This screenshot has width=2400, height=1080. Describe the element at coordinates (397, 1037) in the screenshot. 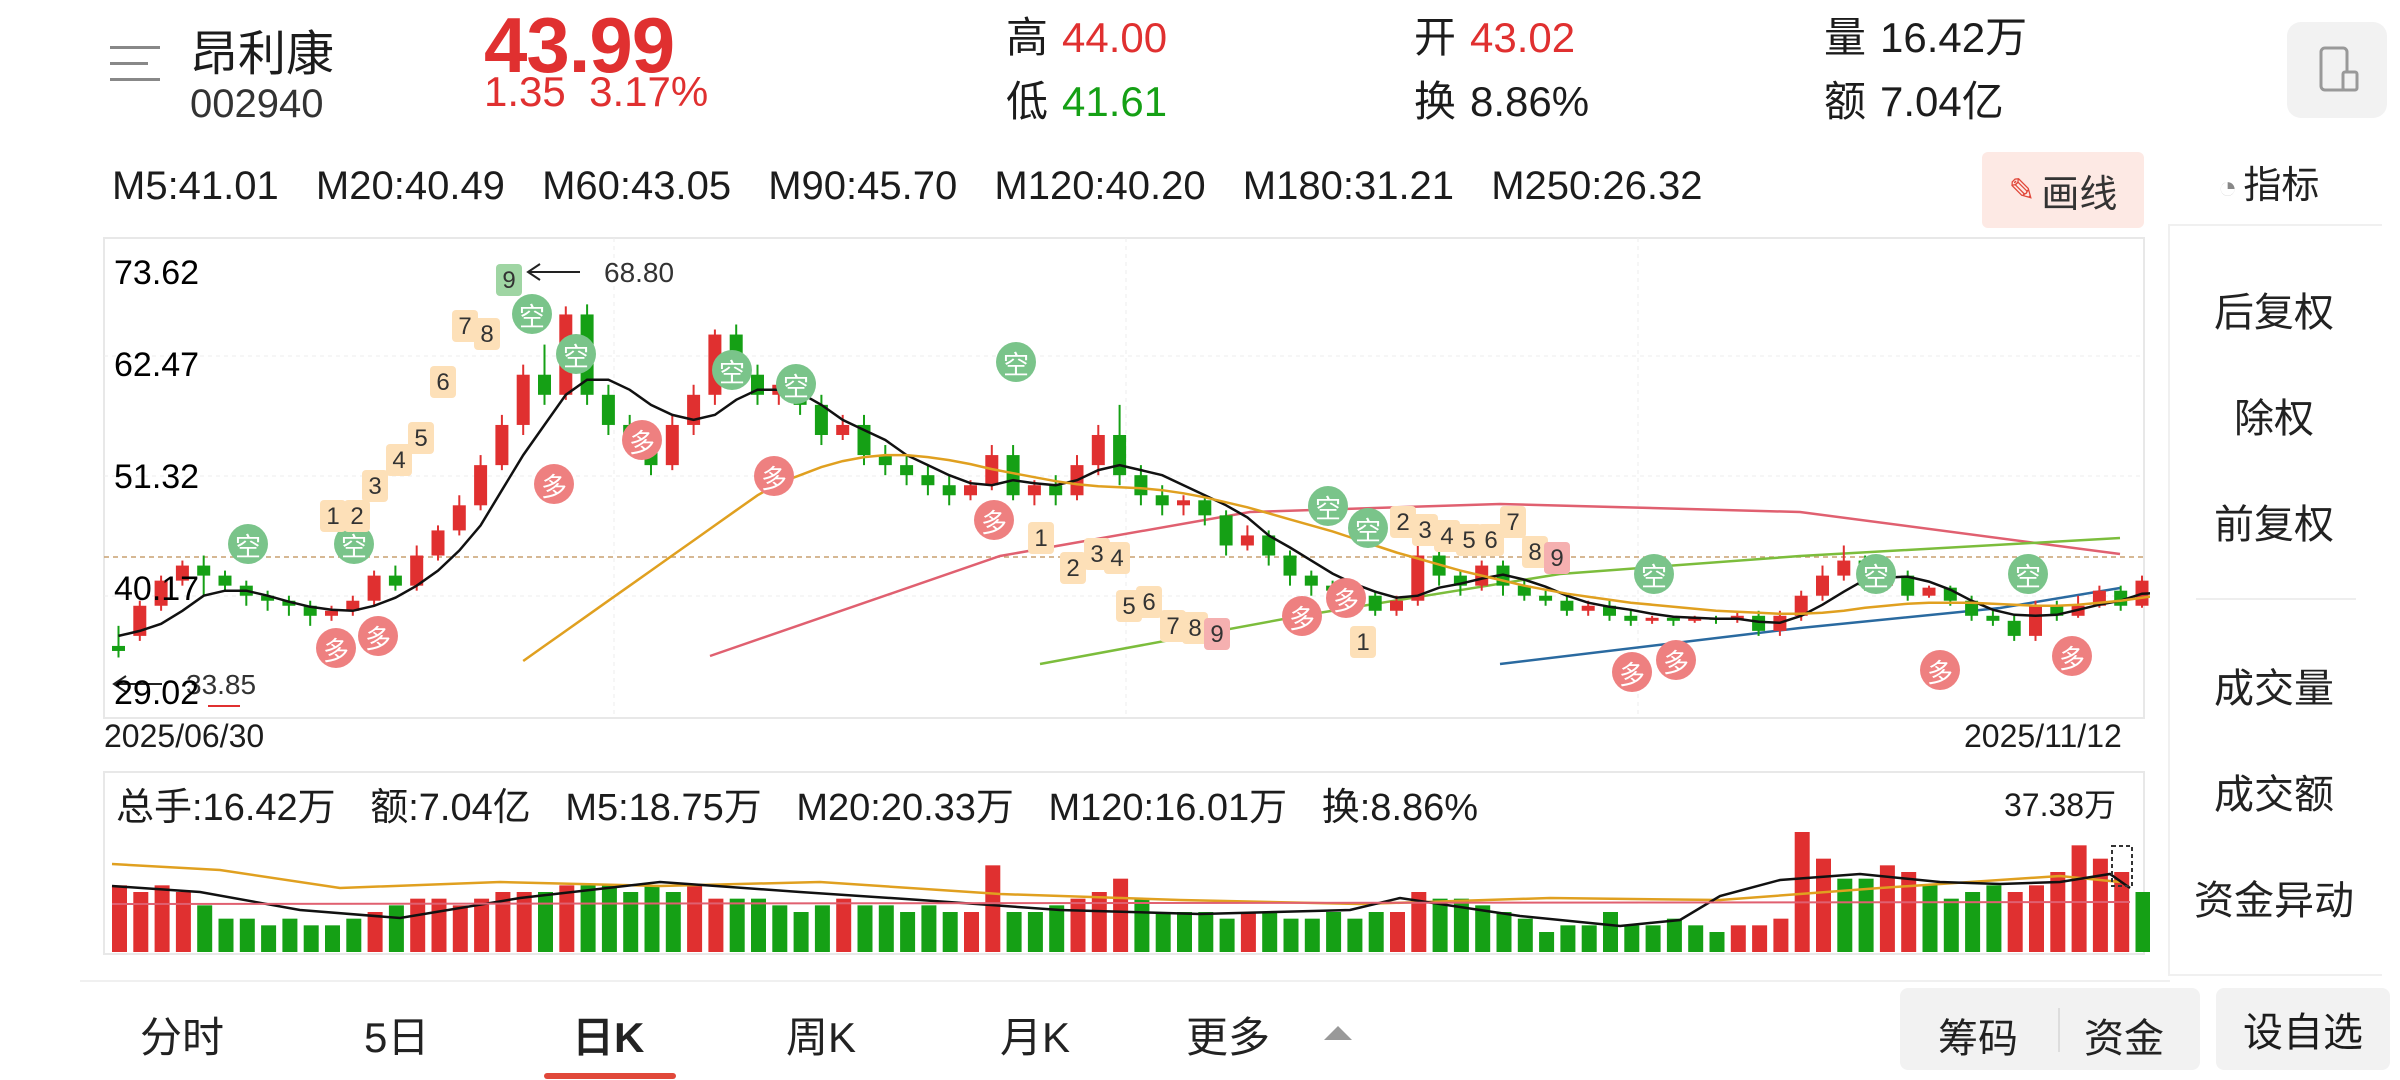

I see `tab-5day: 5日` at that location.